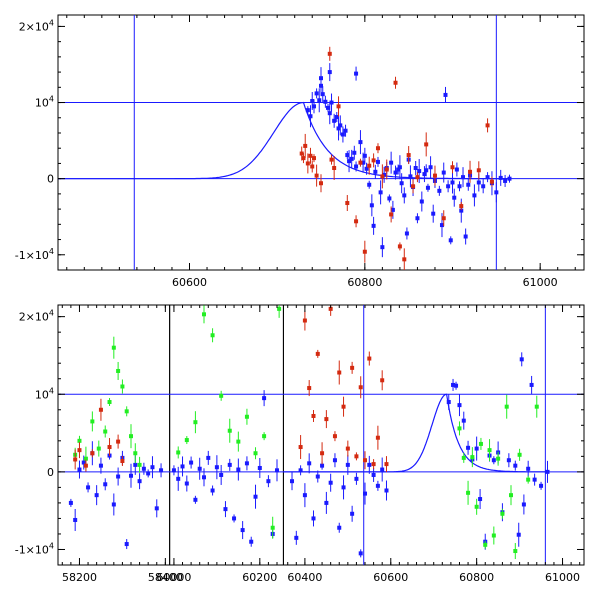  Describe the element at coordinates (165, 577) in the screenshot. I see `x-tick-label: 58400` at that location.